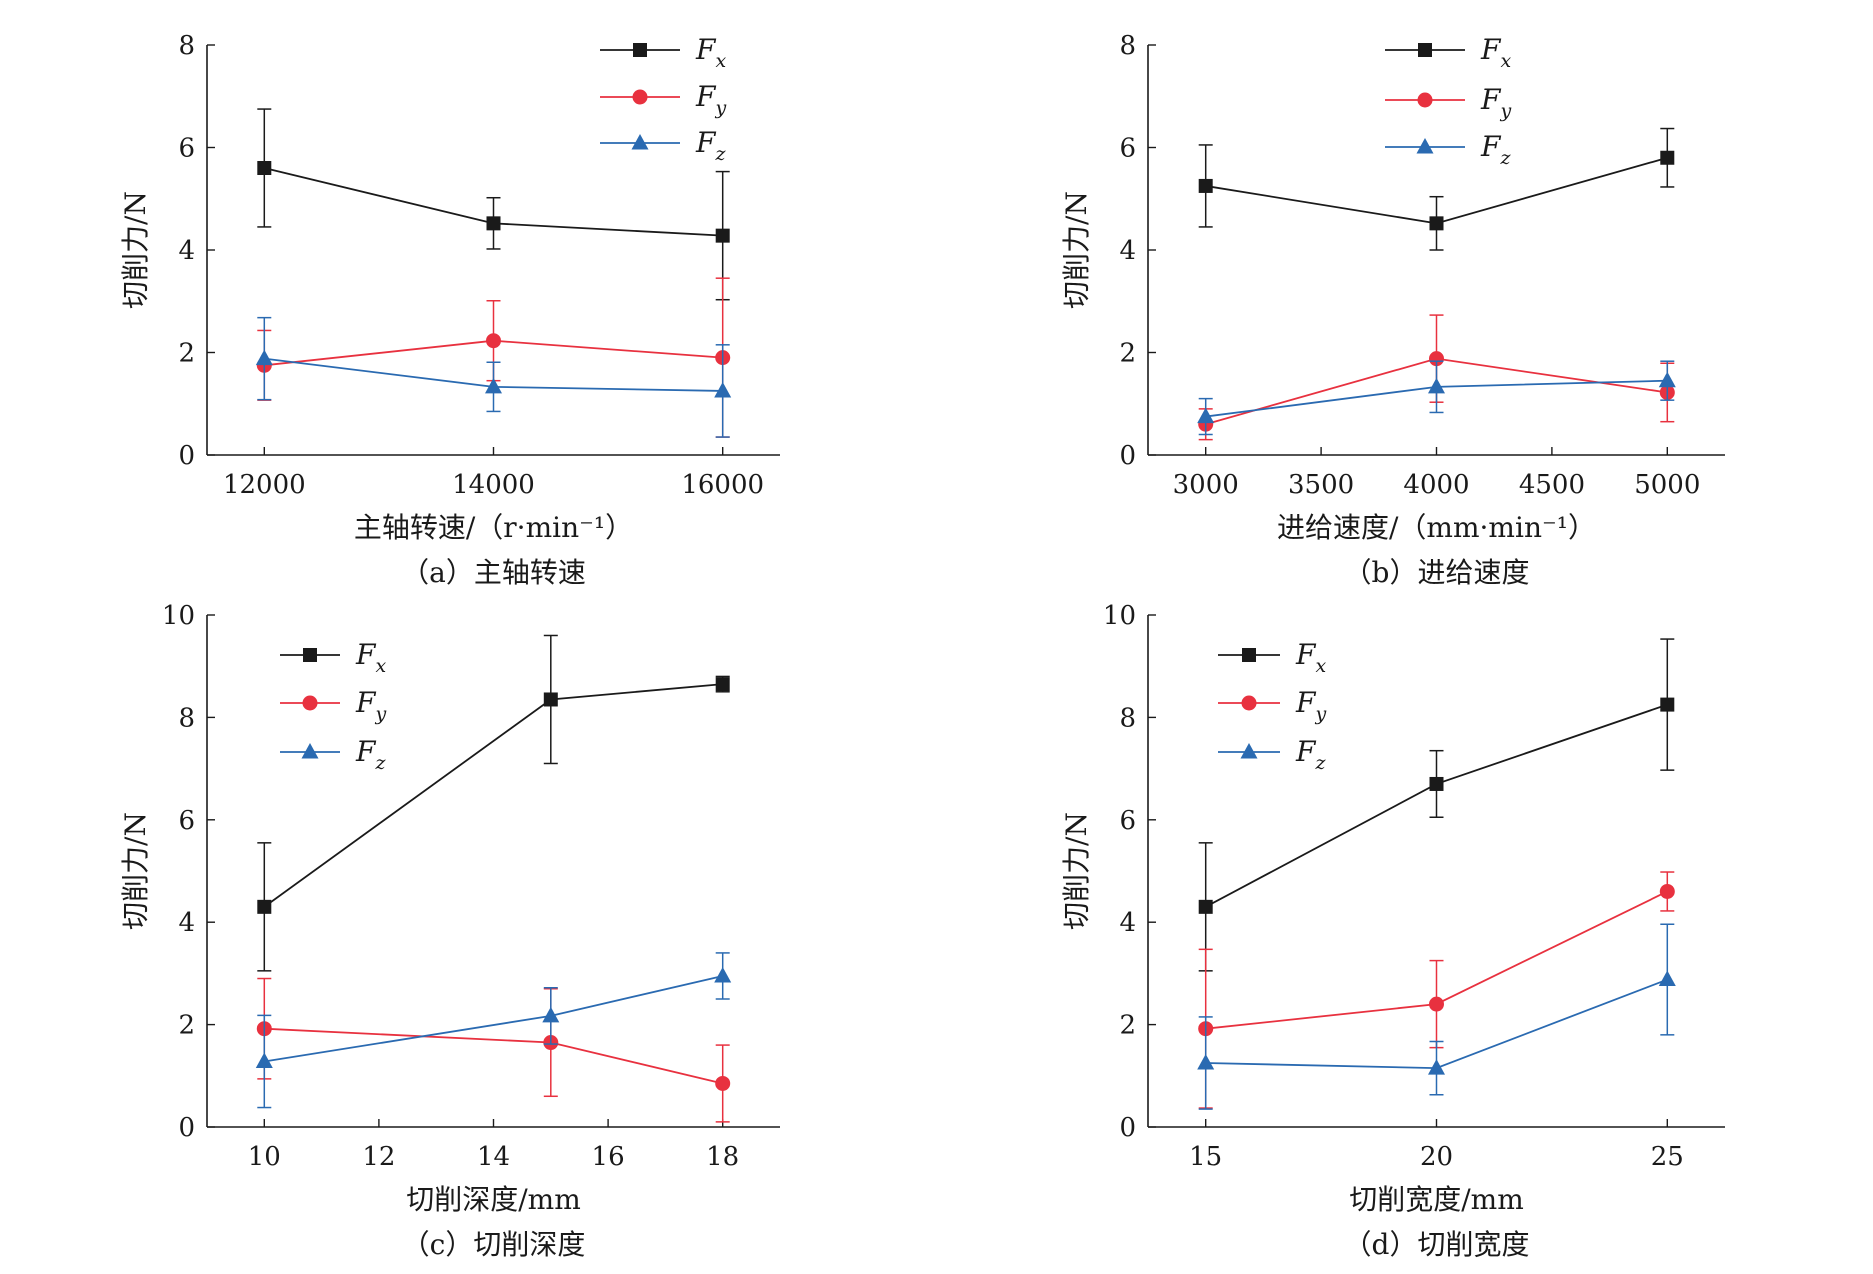  I want to click on x-tick-label: 3500, so click(1321, 485).